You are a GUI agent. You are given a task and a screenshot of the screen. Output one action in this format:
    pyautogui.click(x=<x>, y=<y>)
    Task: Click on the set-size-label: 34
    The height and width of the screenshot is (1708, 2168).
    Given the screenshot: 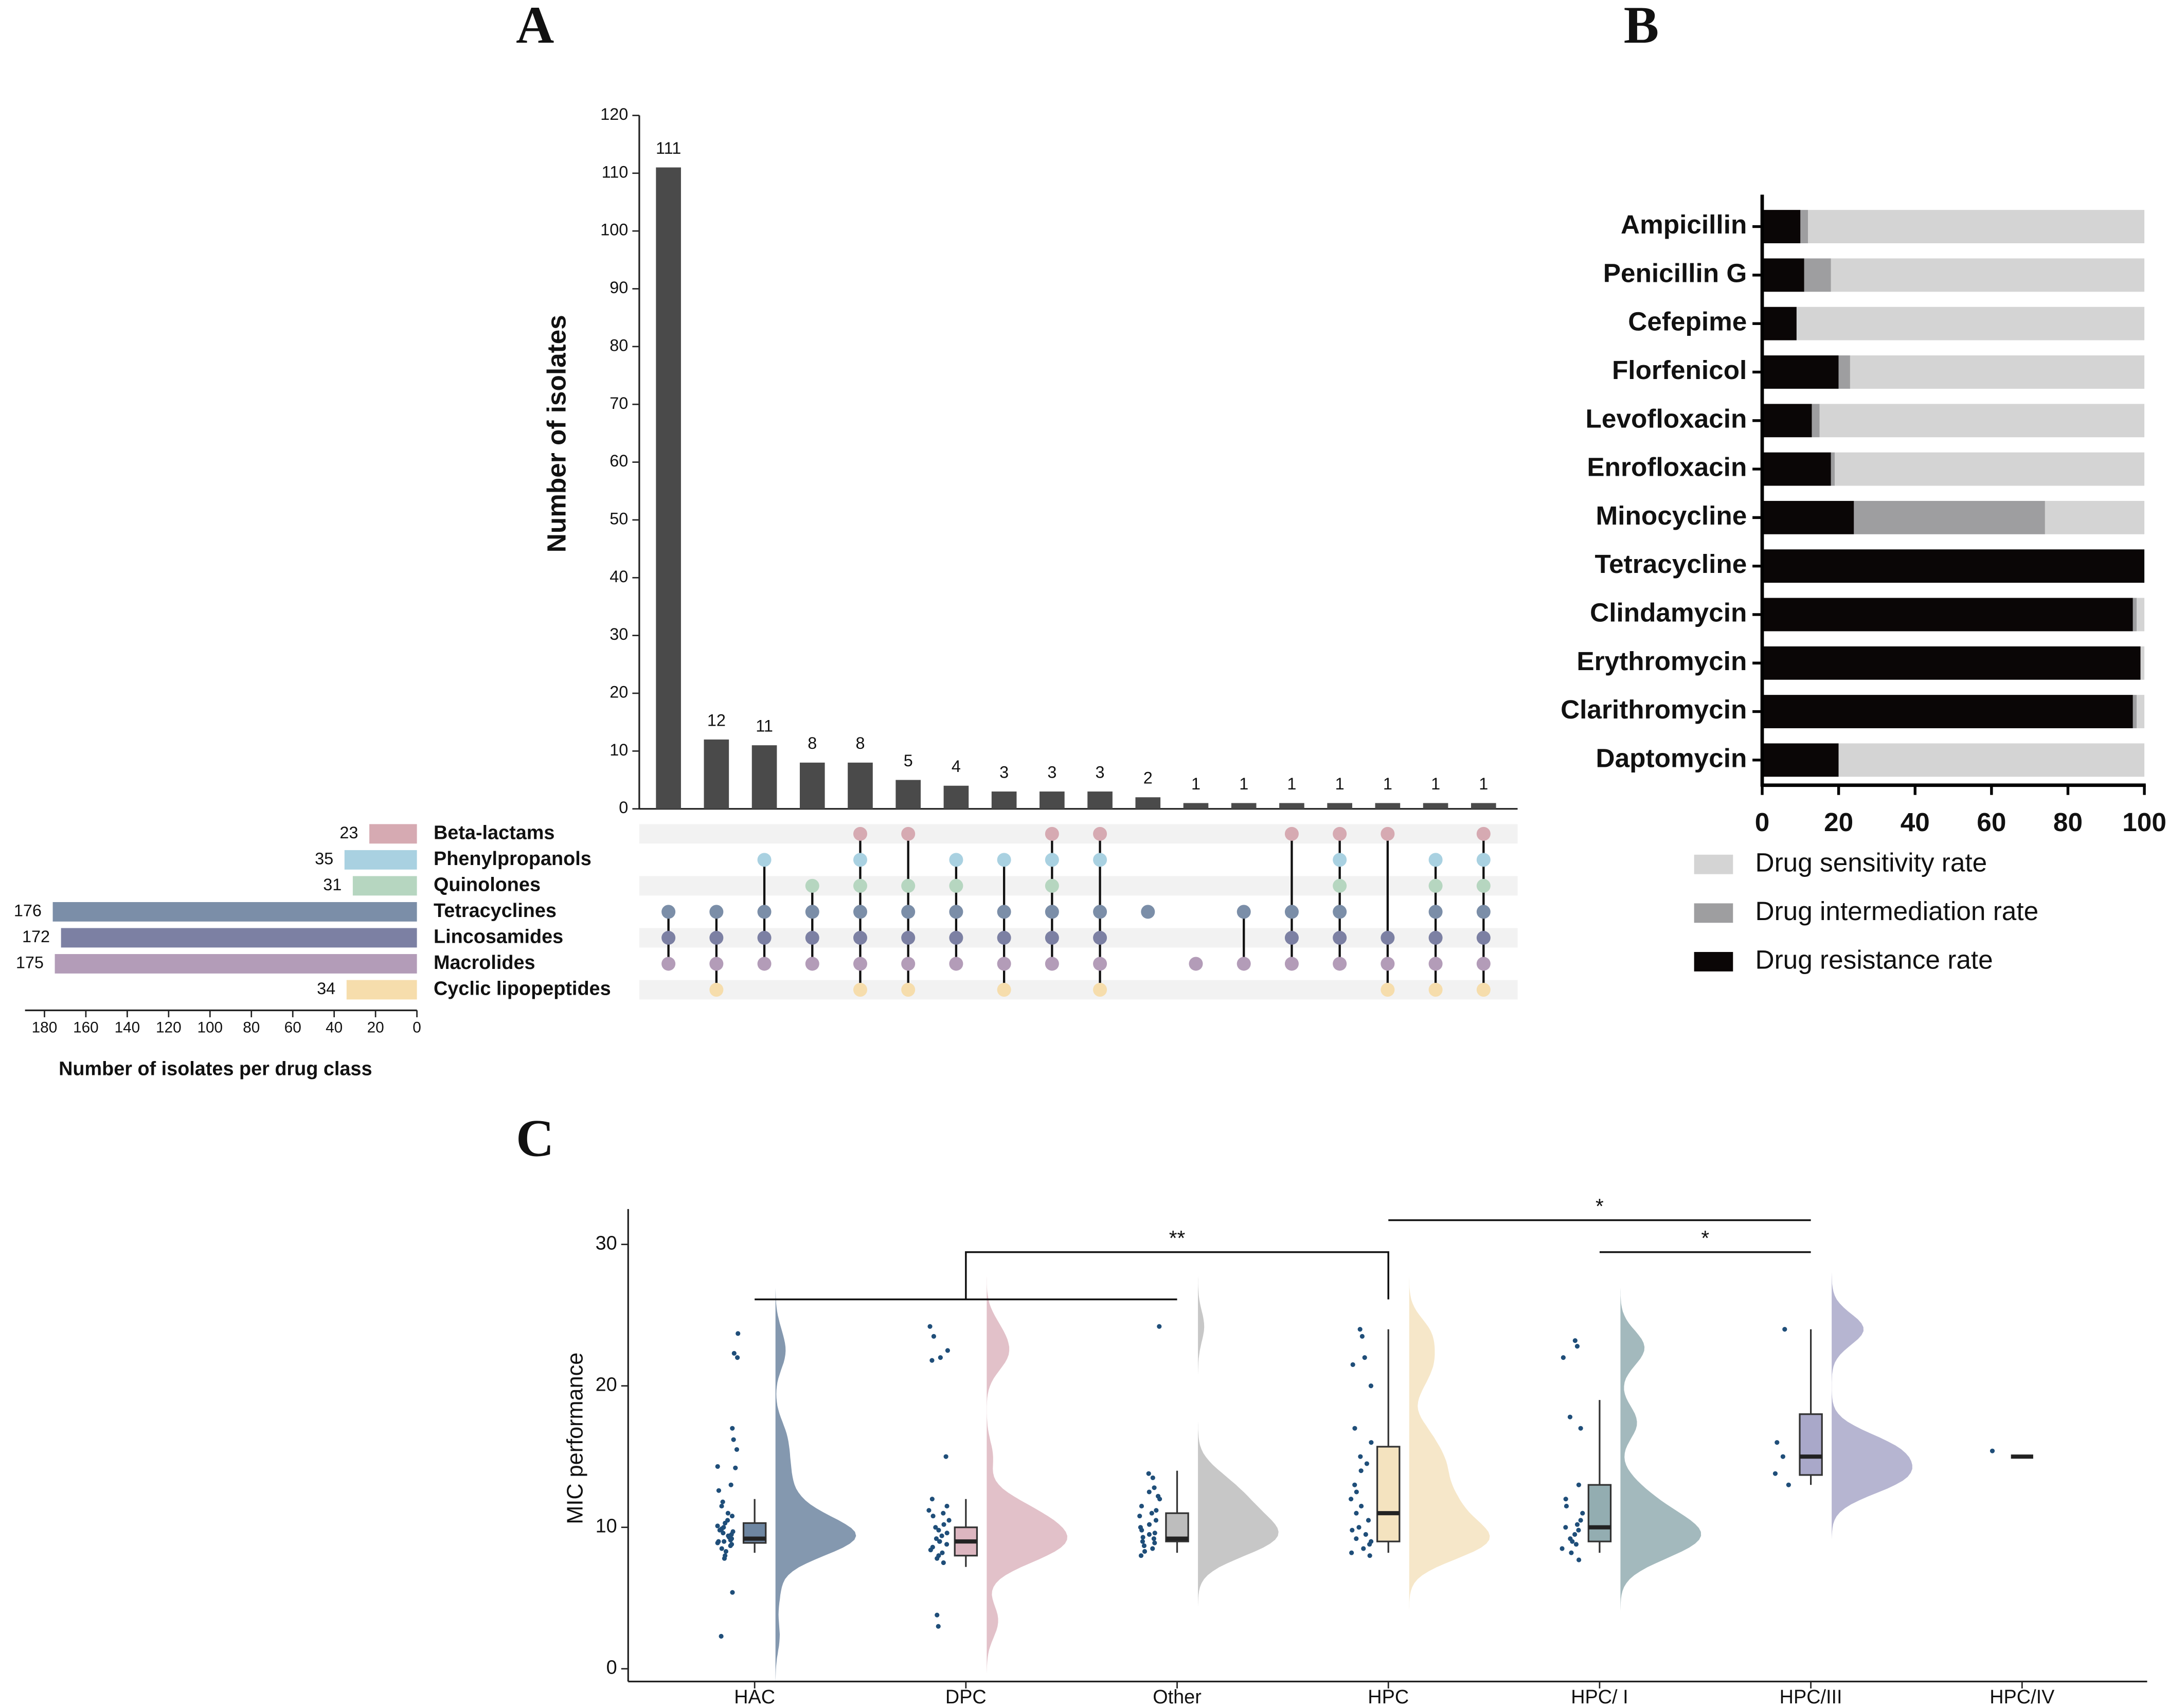 What is the action you would take?
    pyautogui.click(x=326, y=988)
    